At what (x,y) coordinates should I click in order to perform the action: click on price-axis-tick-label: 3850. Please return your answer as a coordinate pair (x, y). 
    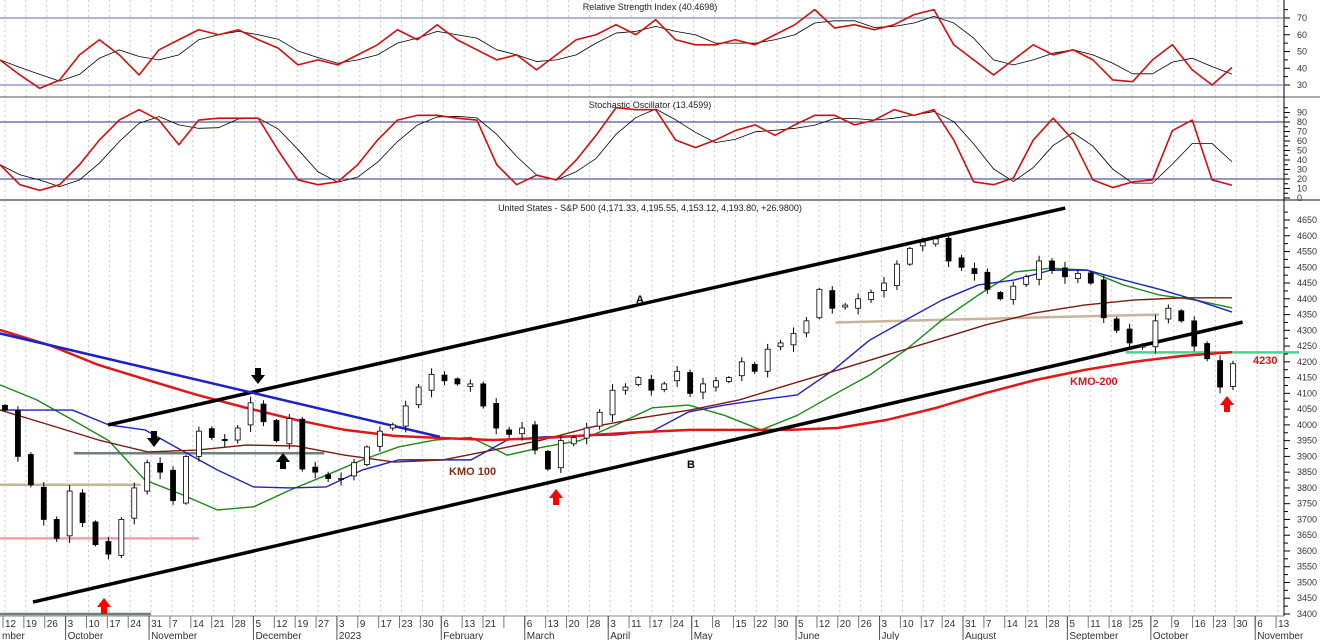
    Looking at the image, I should click on (1307, 472).